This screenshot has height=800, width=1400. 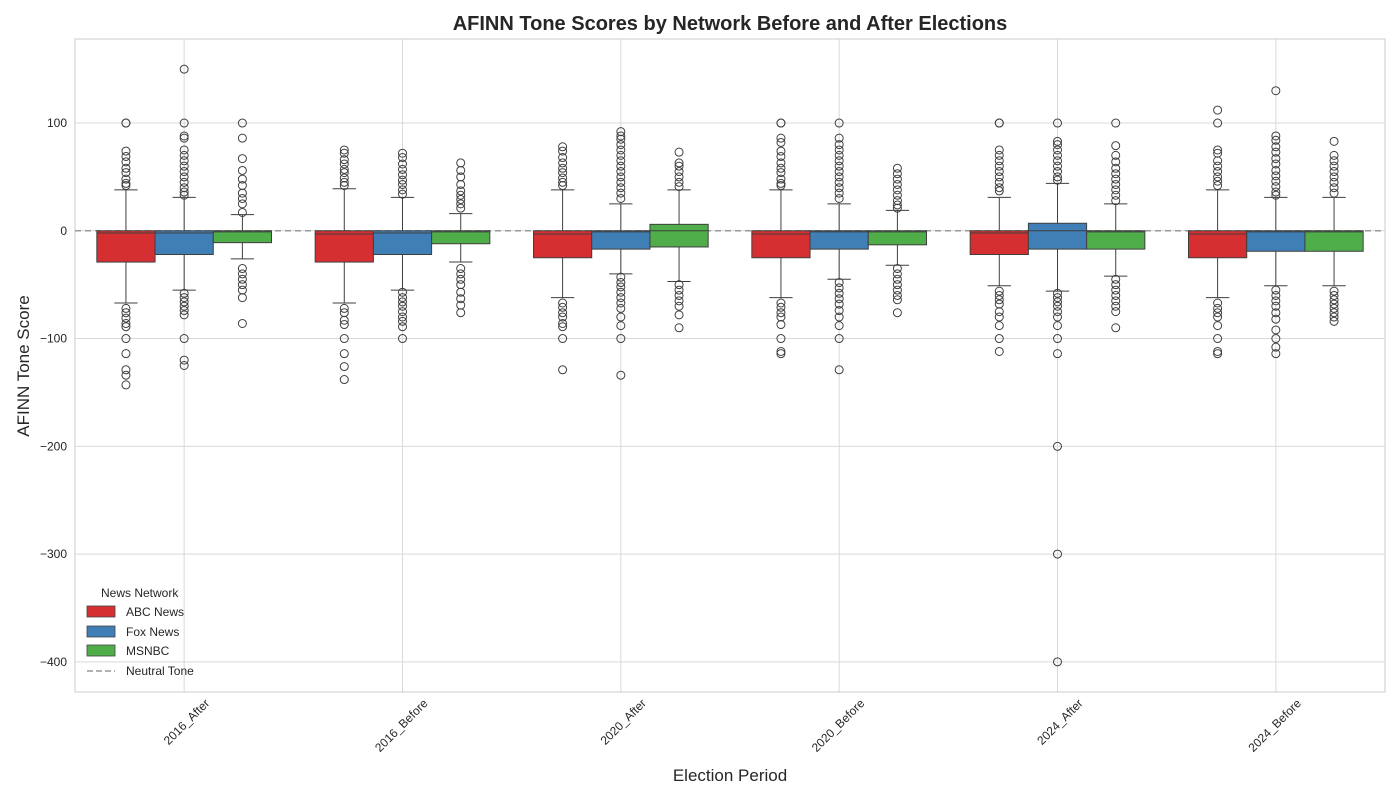 What do you see at coordinates (57, 123) in the screenshot?
I see `y-tick-label: 100` at bounding box center [57, 123].